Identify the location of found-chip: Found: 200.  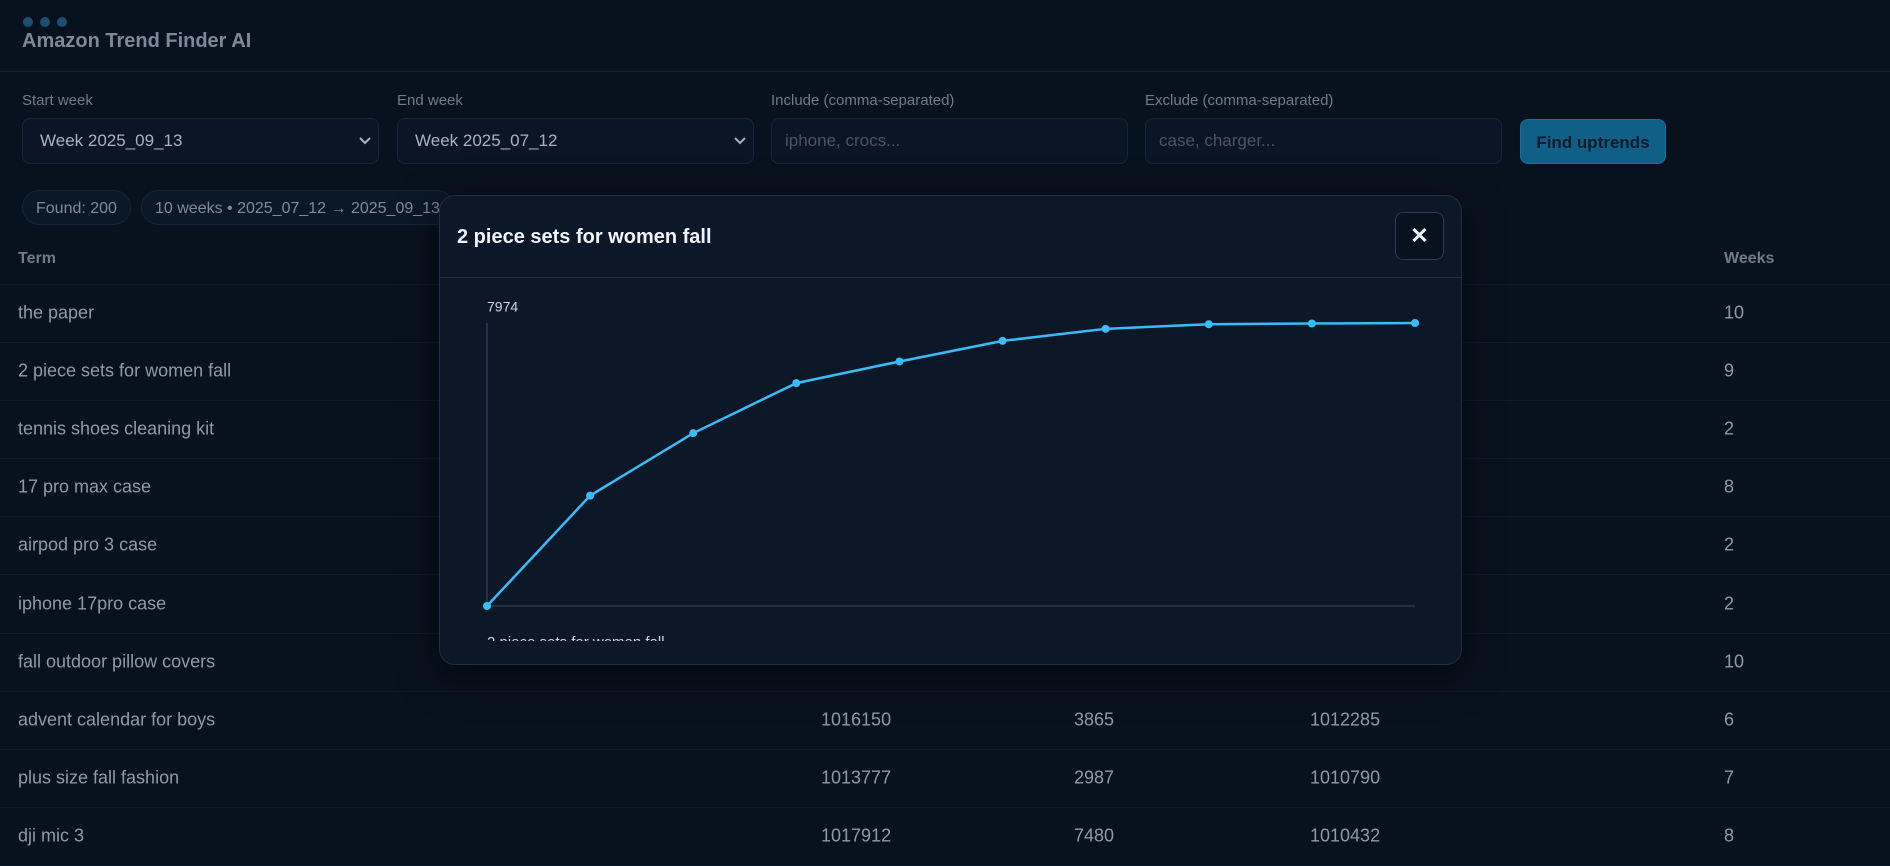
(76, 207).